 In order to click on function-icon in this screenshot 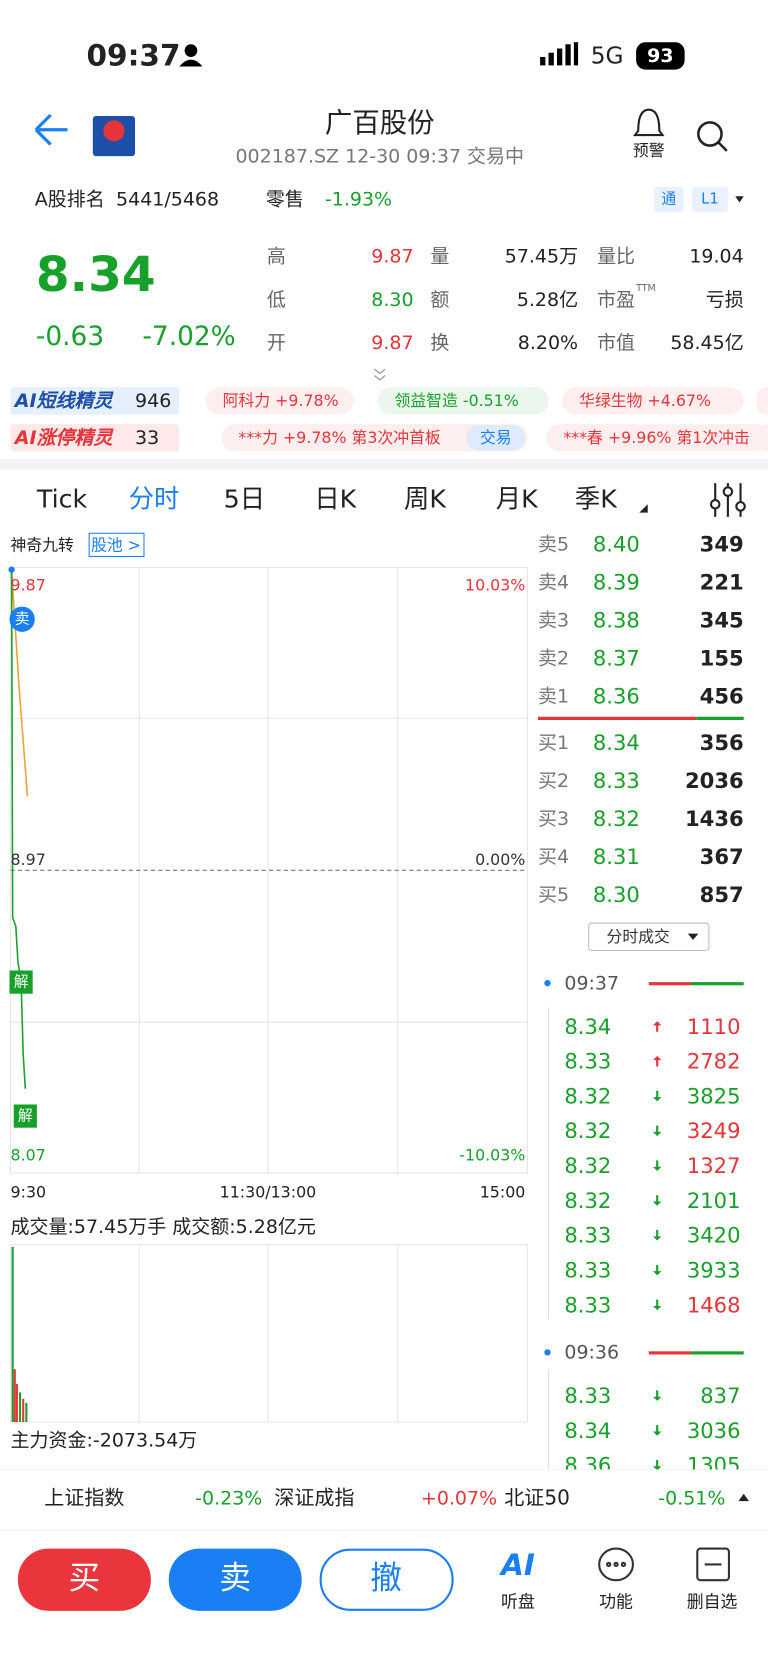, I will do `click(616, 1564)`.